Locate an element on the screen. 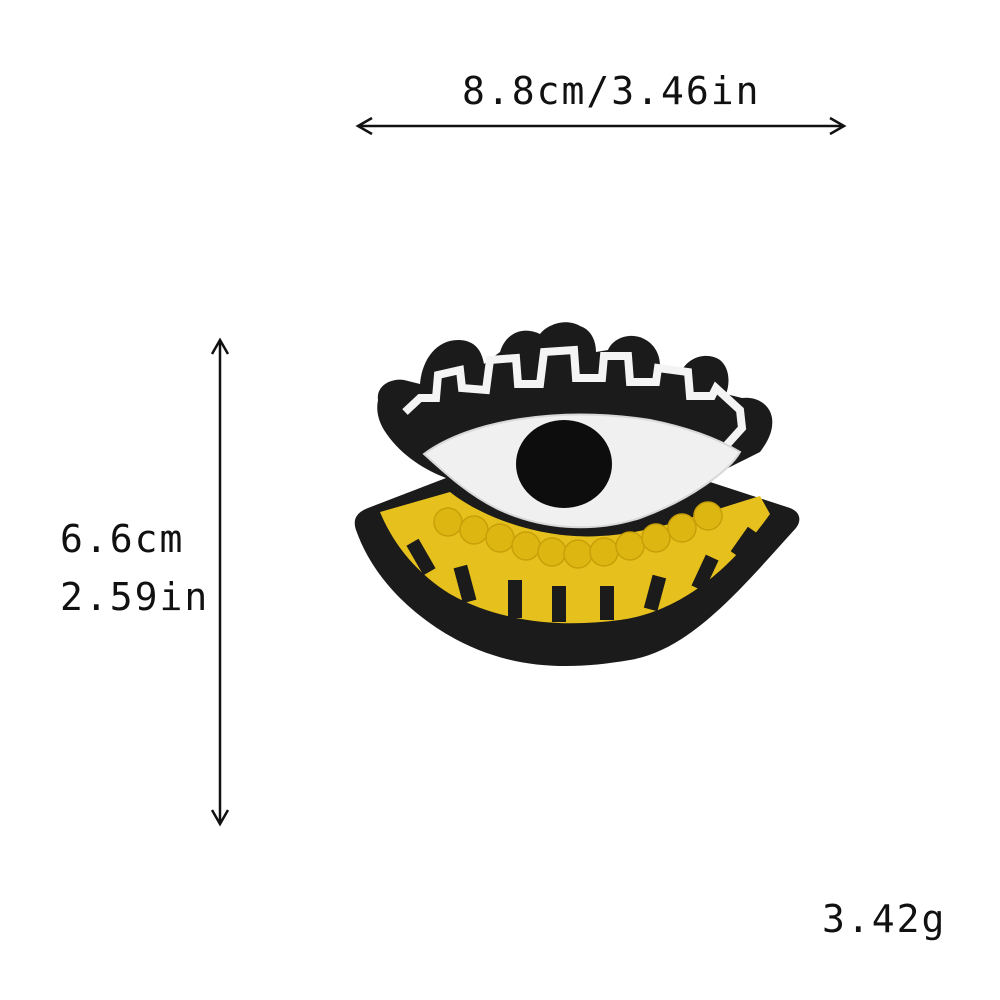  weight-label: 3.42g is located at coordinates (884, 919).